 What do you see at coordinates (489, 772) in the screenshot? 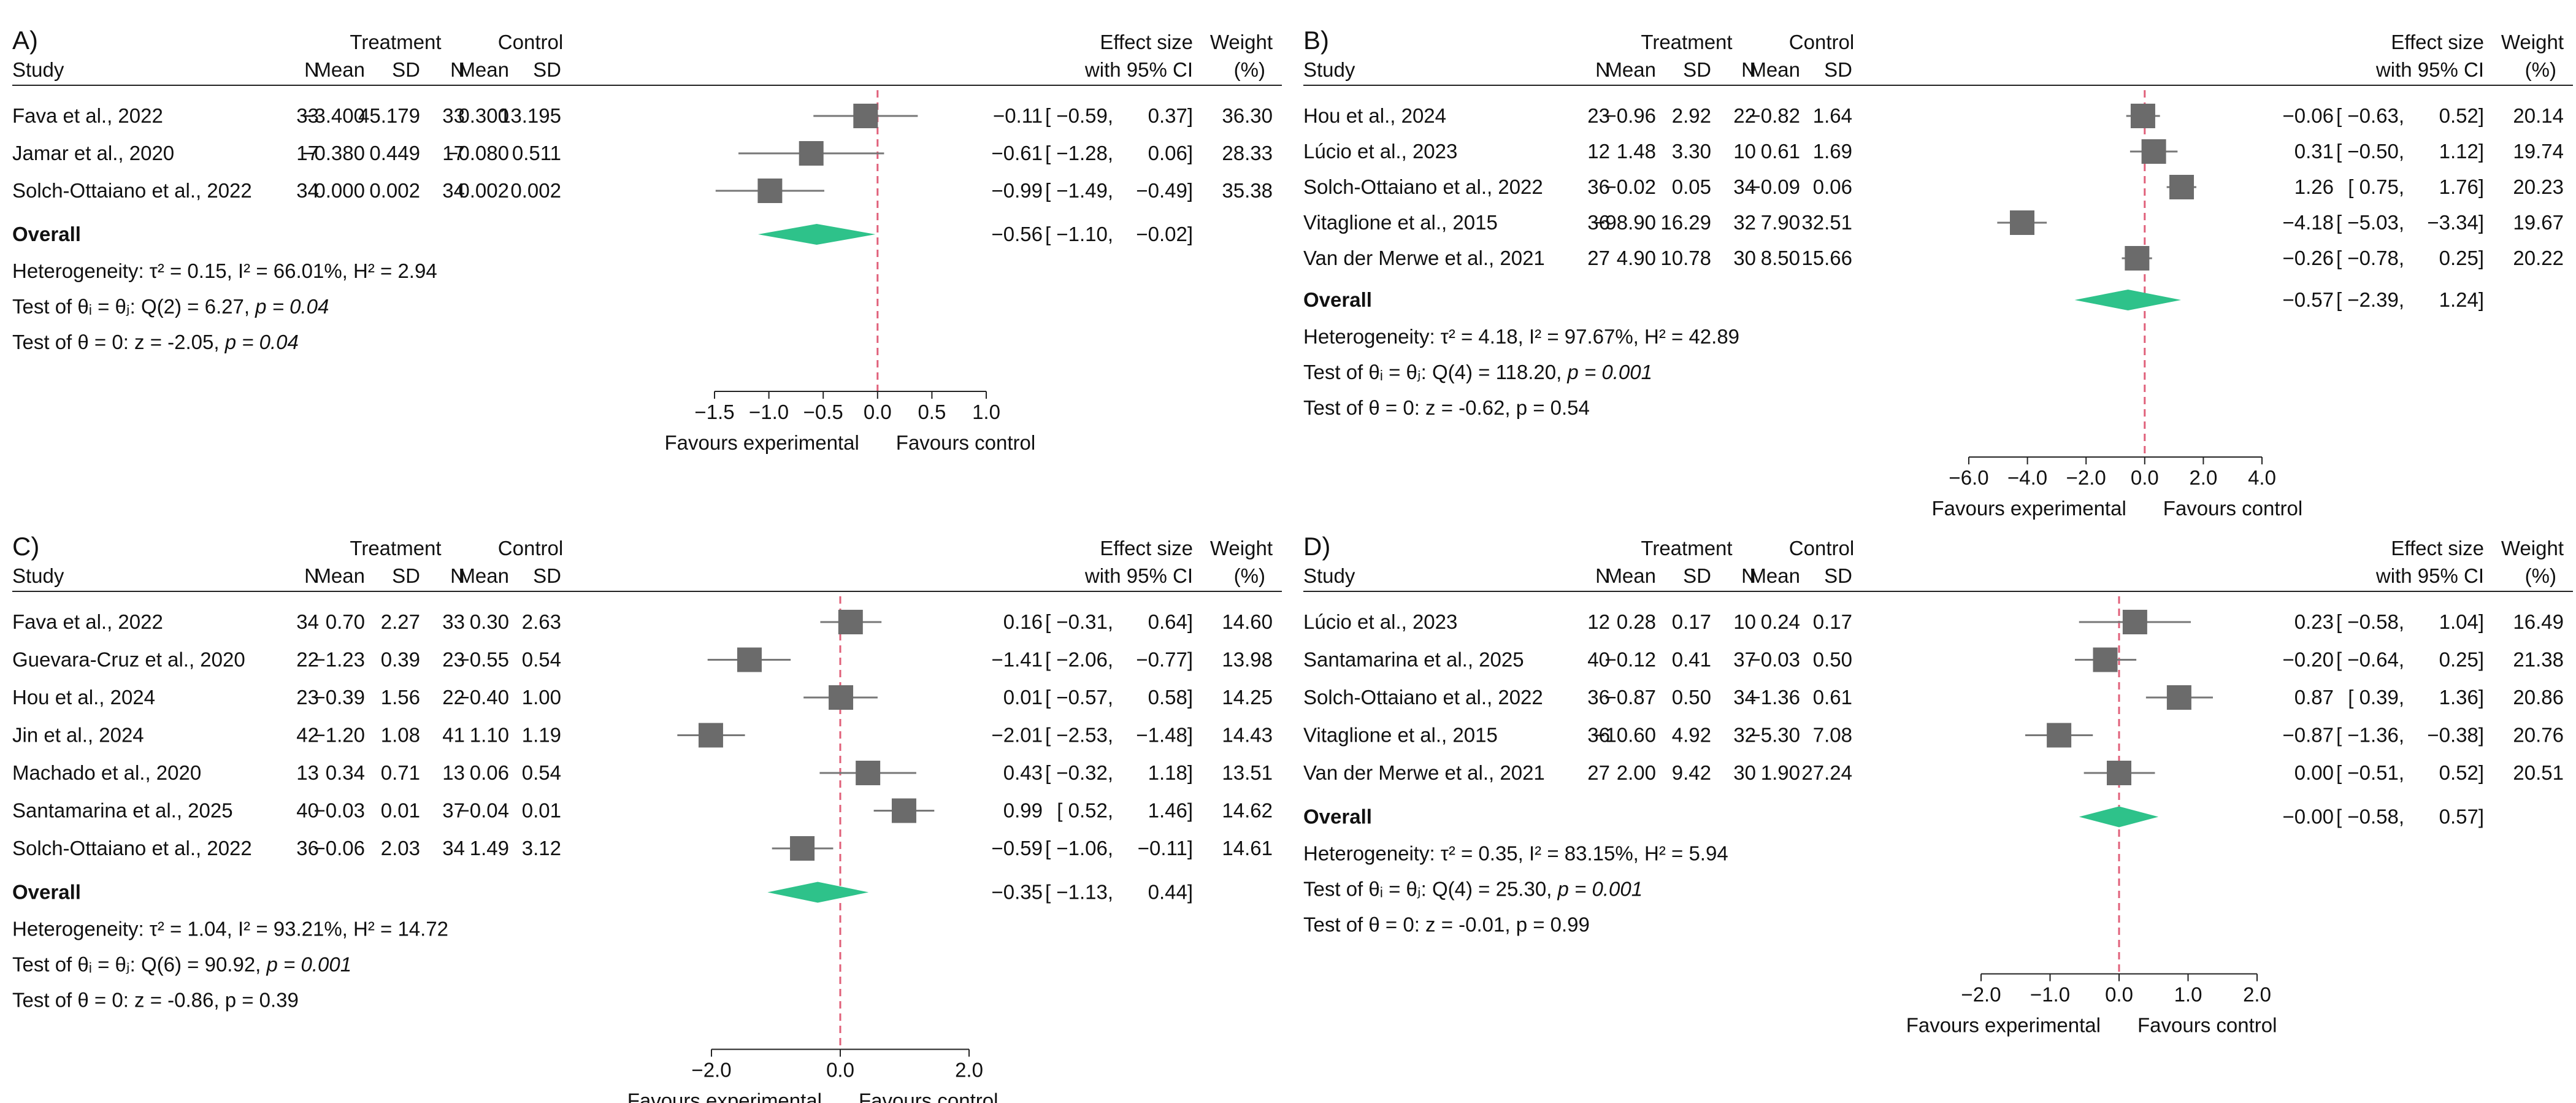
I see `control-mean: 0.06` at bounding box center [489, 772].